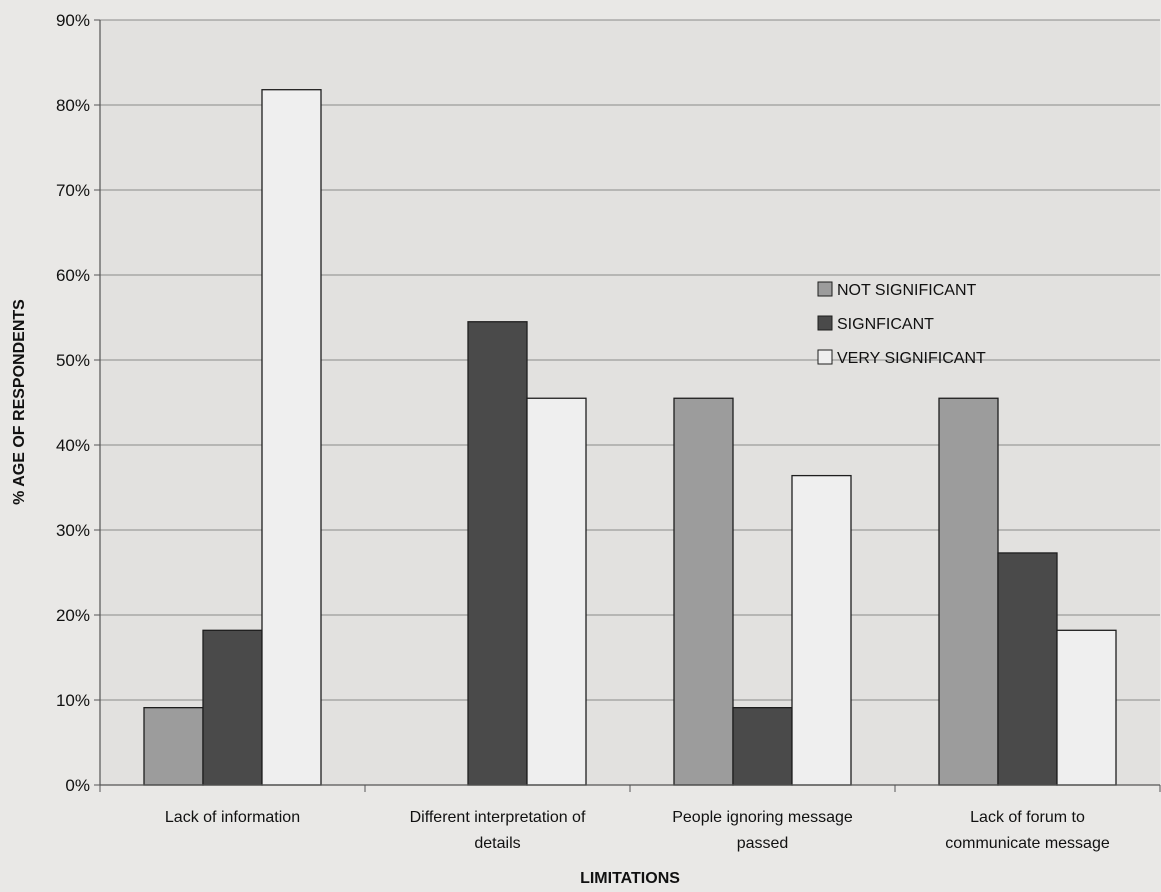  Describe the element at coordinates (73, 275) in the screenshot. I see `y-tick-label: 60%` at that location.